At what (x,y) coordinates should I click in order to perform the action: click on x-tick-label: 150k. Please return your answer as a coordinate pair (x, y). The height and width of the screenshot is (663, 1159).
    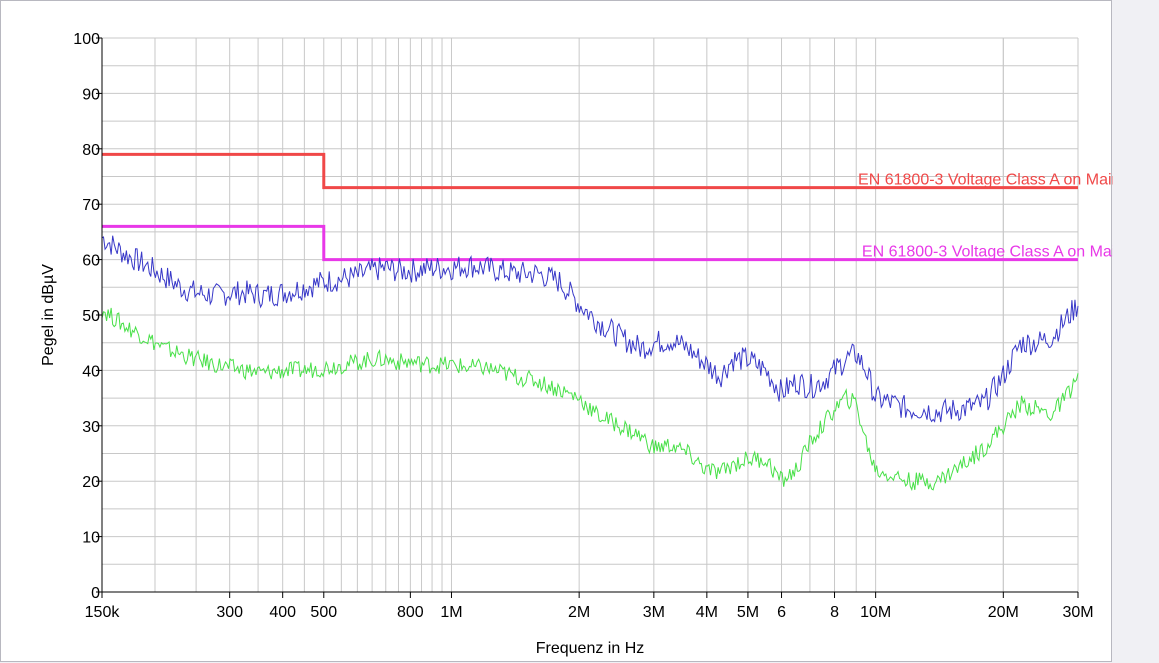
    Looking at the image, I should click on (103, 612).